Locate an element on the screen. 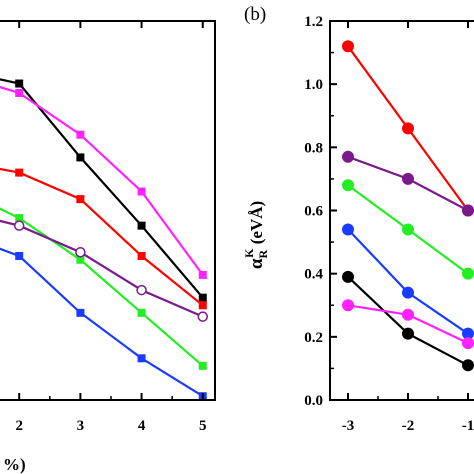  panel-b-y-axis-label-symbol: α is located at coordinates (256, 263).